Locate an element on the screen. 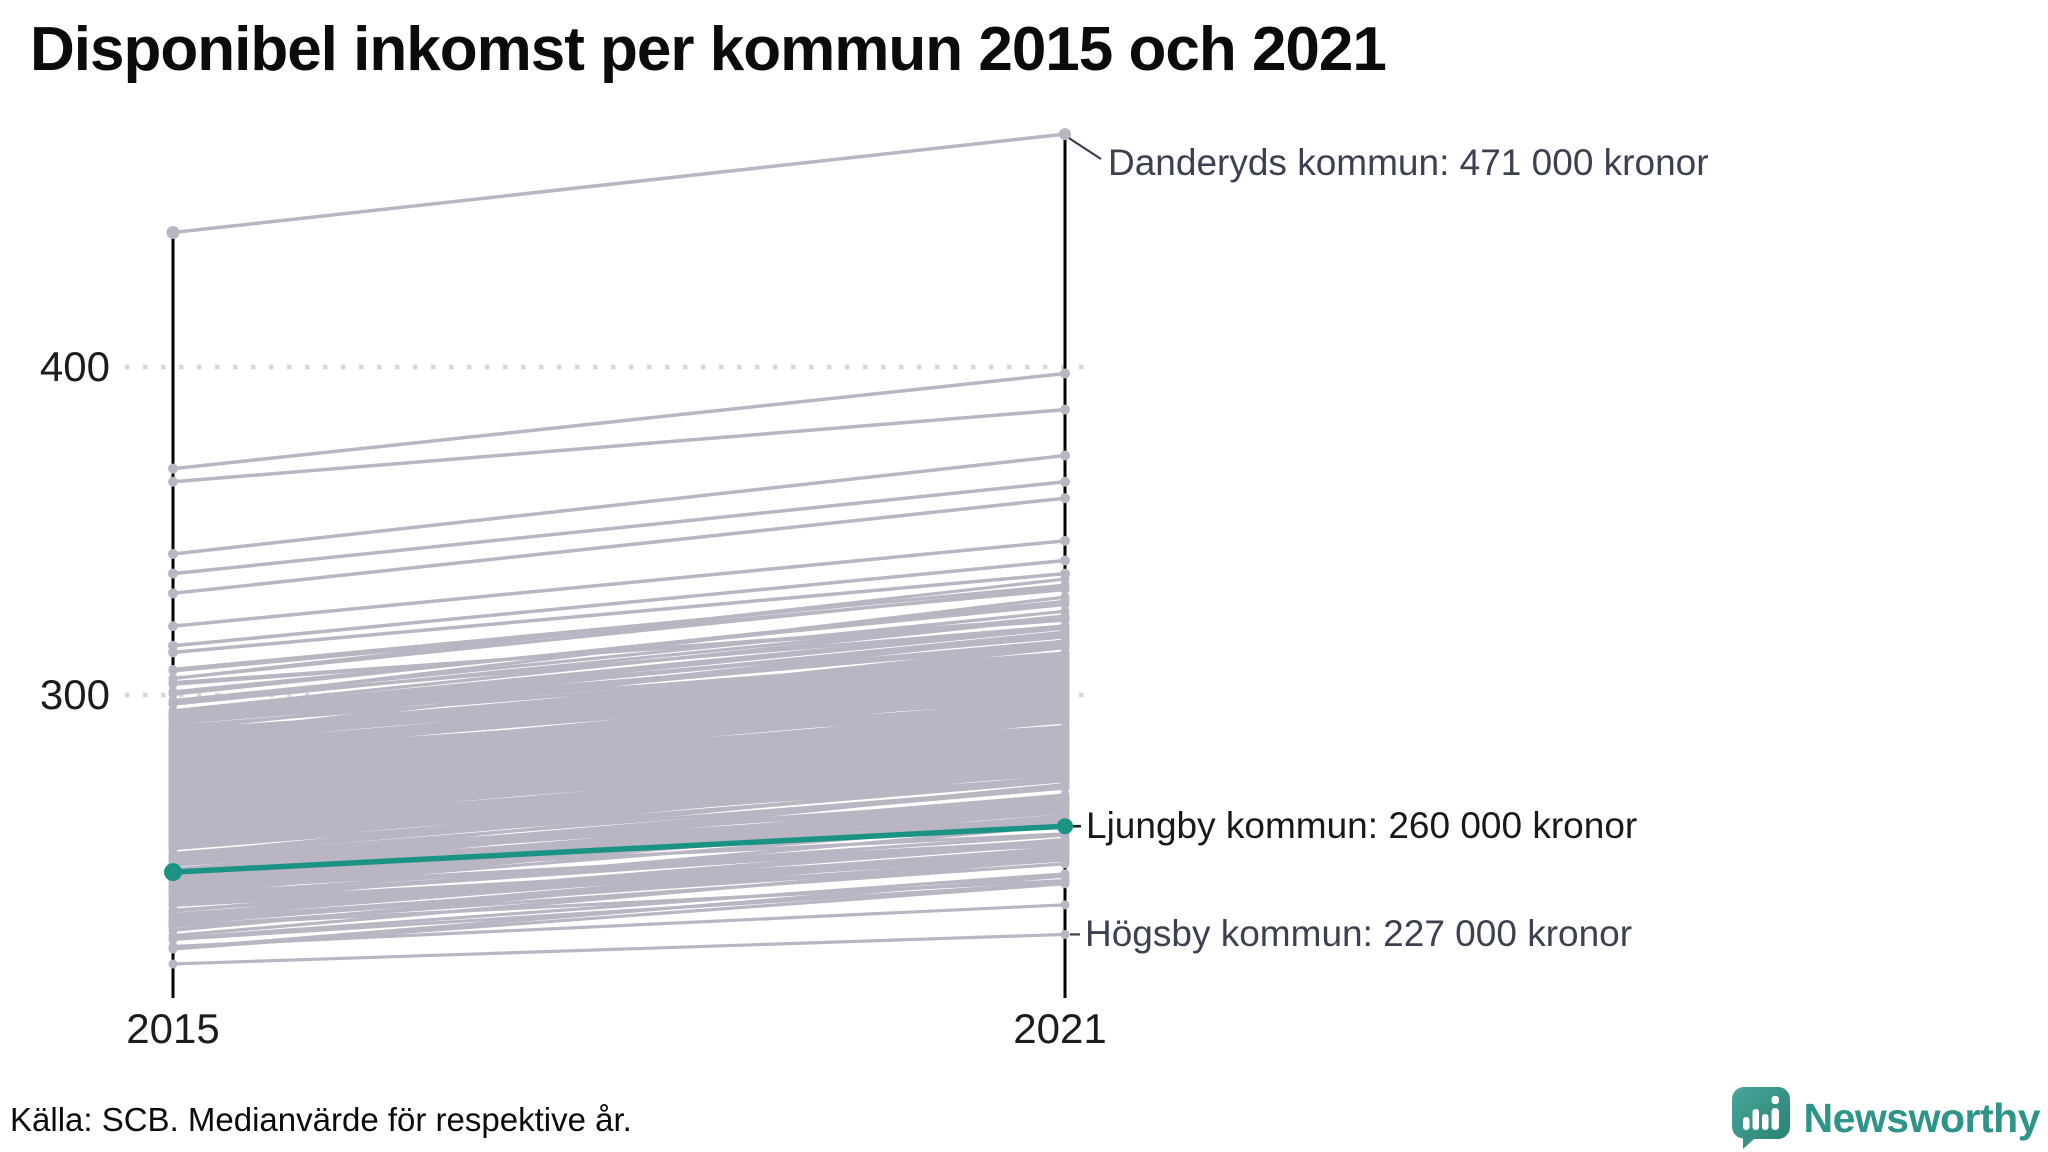 The height and width of the screenshot is (1152, 2048). y-axis-tick-400: 400 is located at coordinates (74, 366).